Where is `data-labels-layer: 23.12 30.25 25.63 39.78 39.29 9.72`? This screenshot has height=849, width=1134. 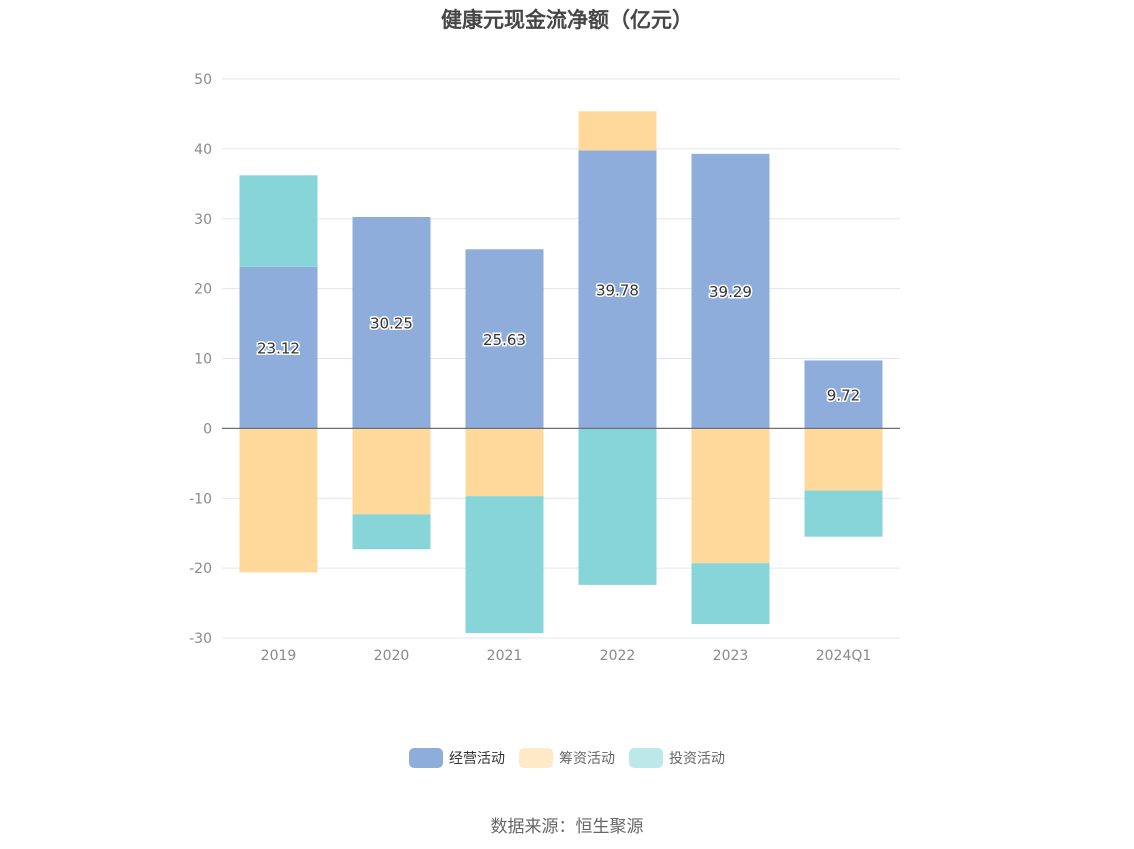 data-labels-layer: 23.12 30.25 25.63 39.78 39.29 9.72 is located at coordinates (559, 343).